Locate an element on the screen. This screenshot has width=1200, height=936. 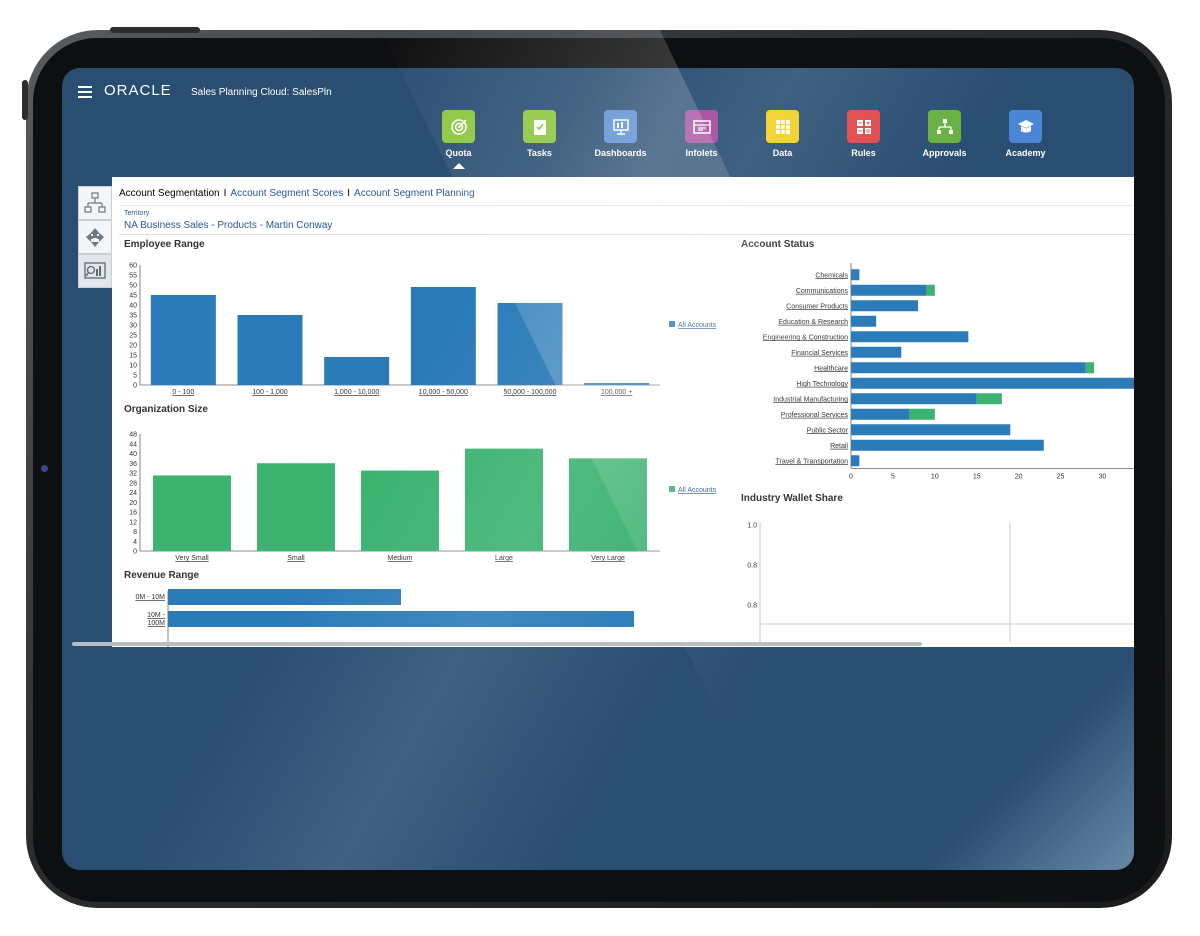
nav-item-dashboards: Dashboards is located at coordinates (620, 139).